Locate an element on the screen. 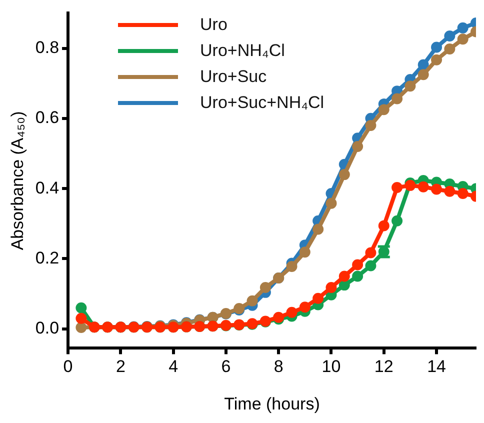 Image resolution: width=484 pixels, height=423 pixels. x-tick-label: 10 is located at coordinates (331, 366).